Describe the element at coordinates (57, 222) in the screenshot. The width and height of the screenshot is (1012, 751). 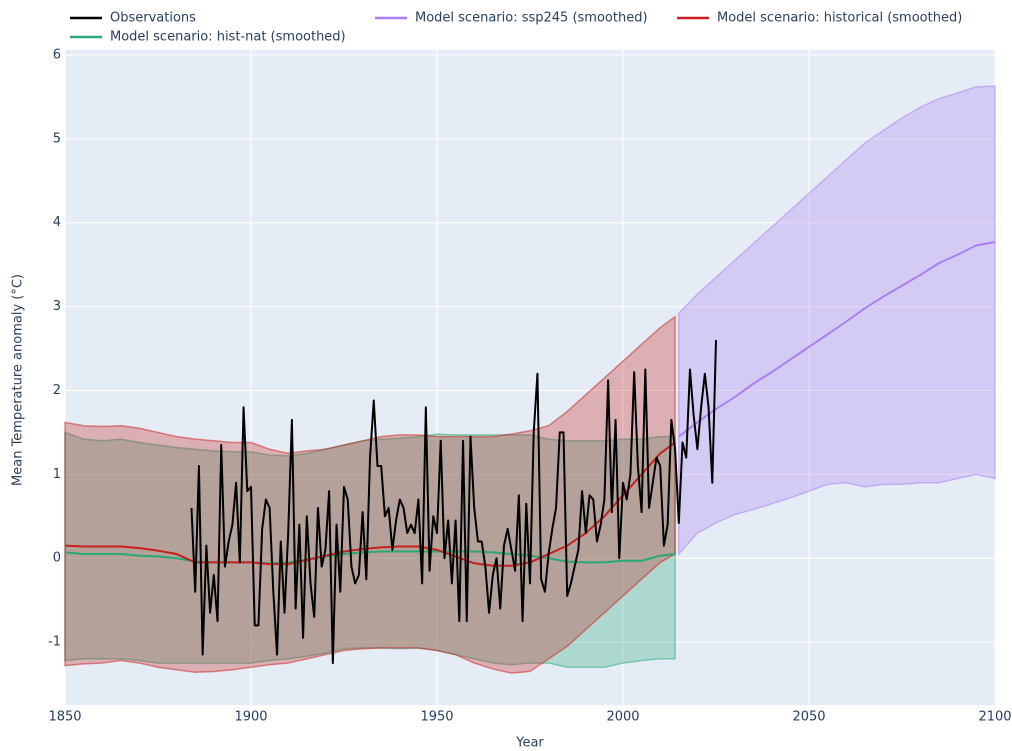
I see `y-tick-label: 4` at that location.